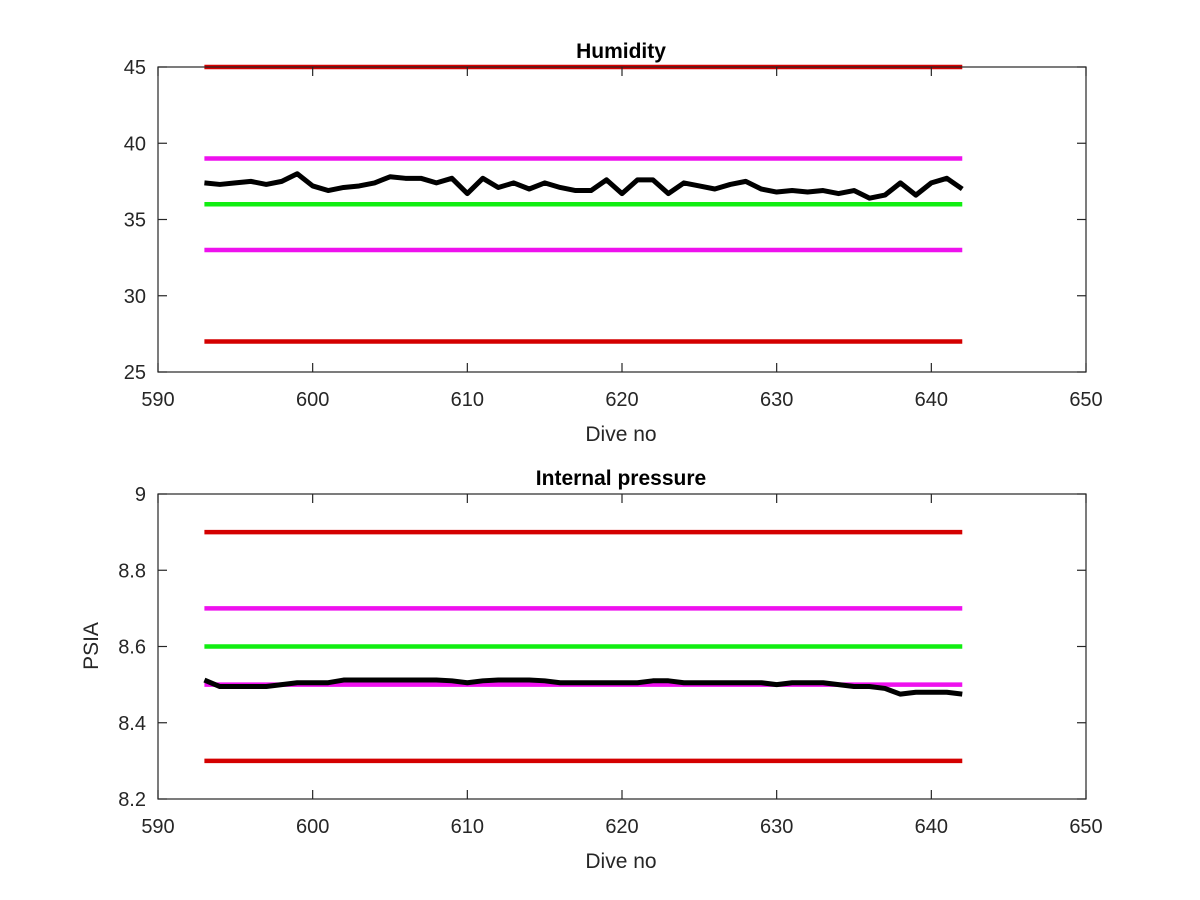  I want to click on humidity-title: Humidity, so click(621, 51).